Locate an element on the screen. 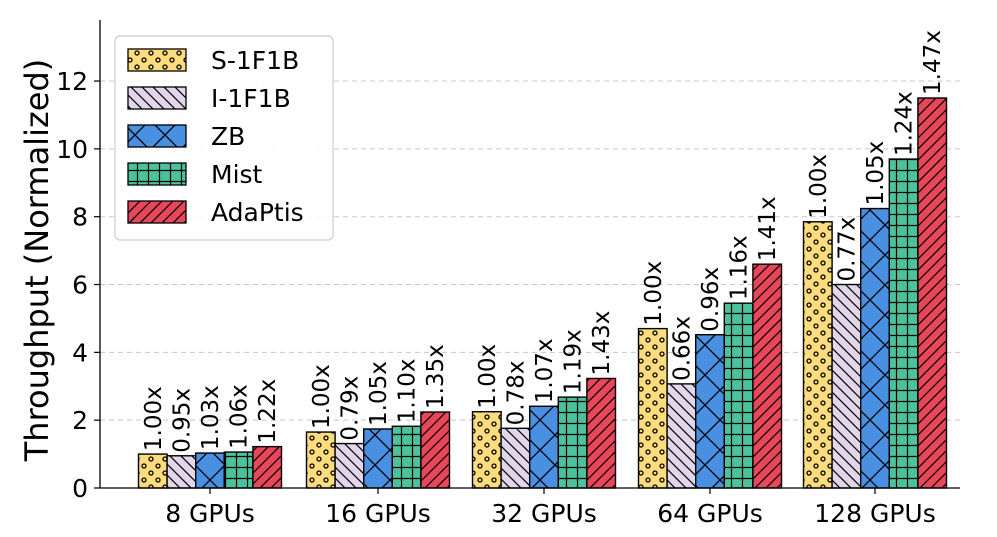  y-tick-label: 10 is located at coordinates (72, 149).